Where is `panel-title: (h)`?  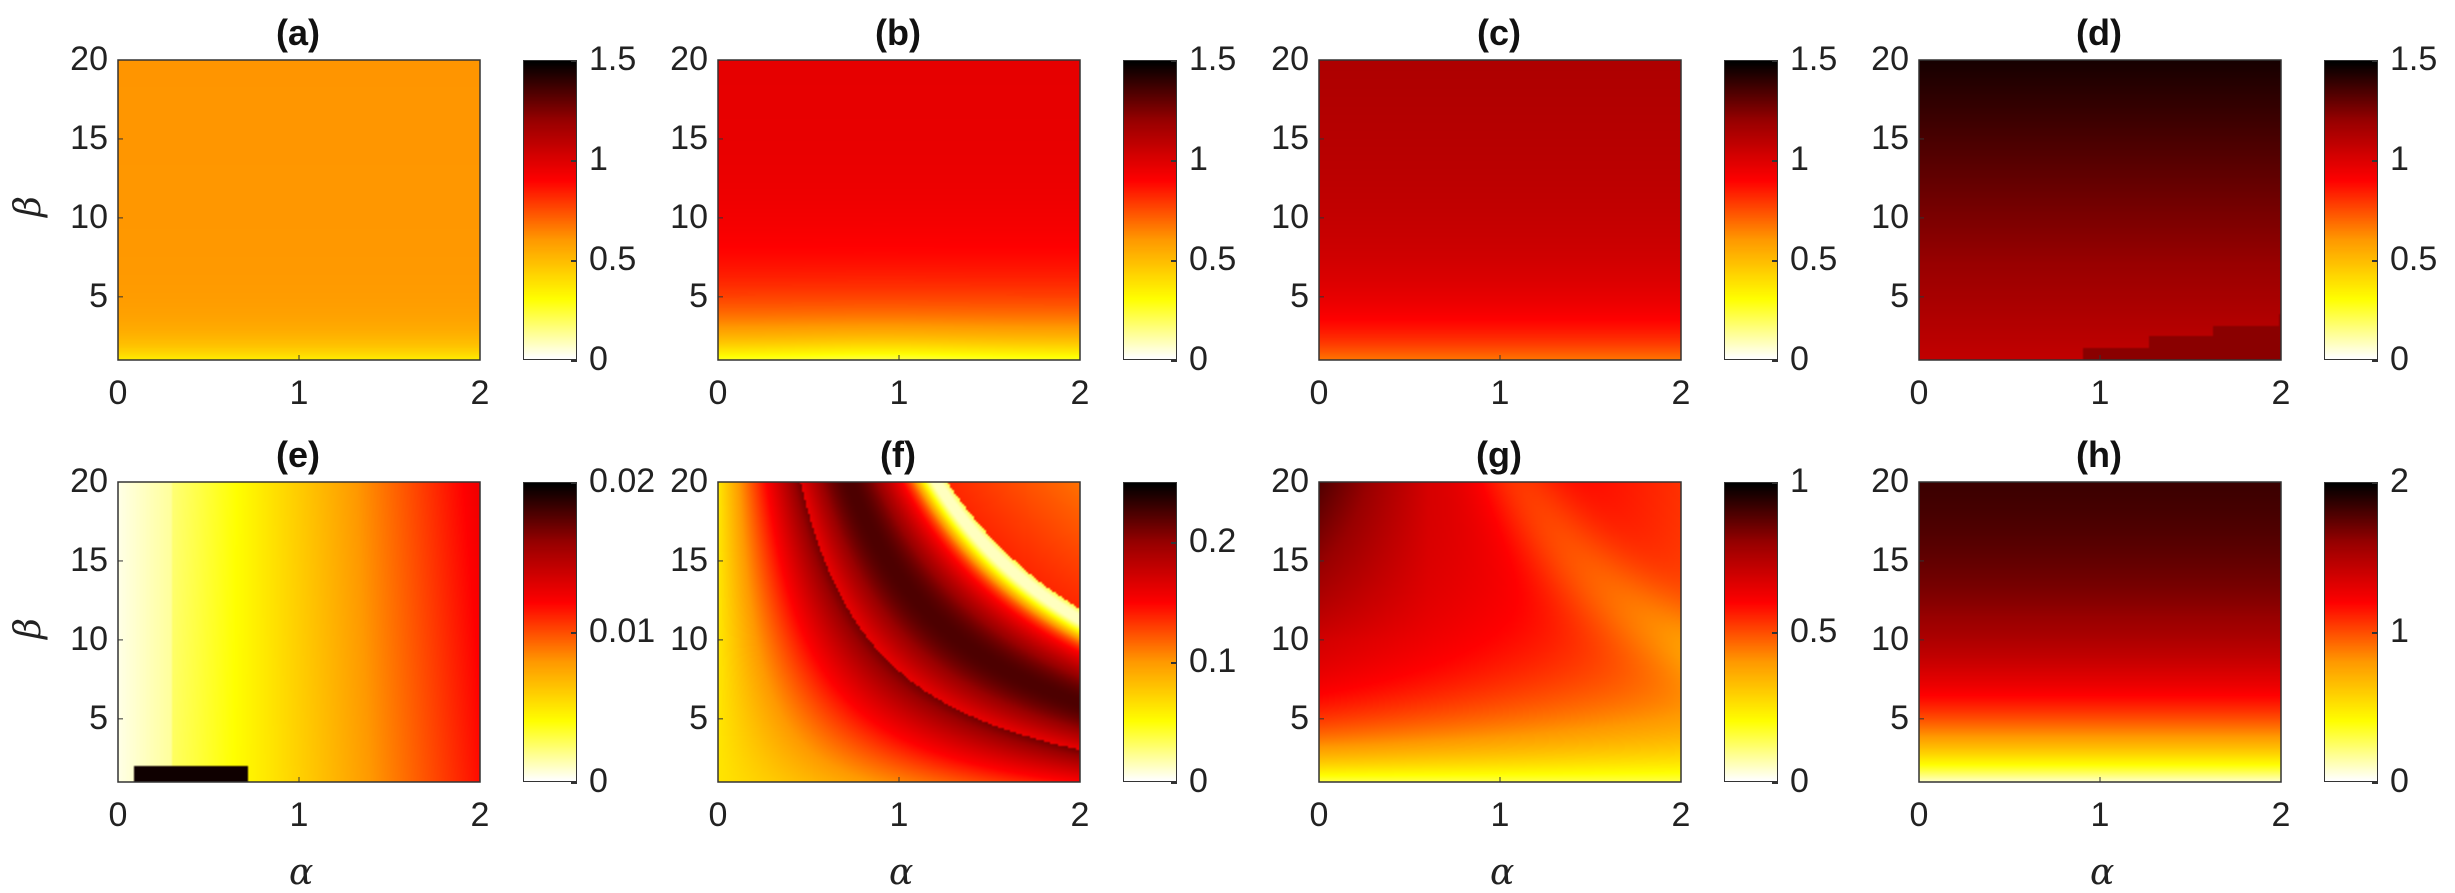 panel-title: (h) is located at coordinates (2099, 454).